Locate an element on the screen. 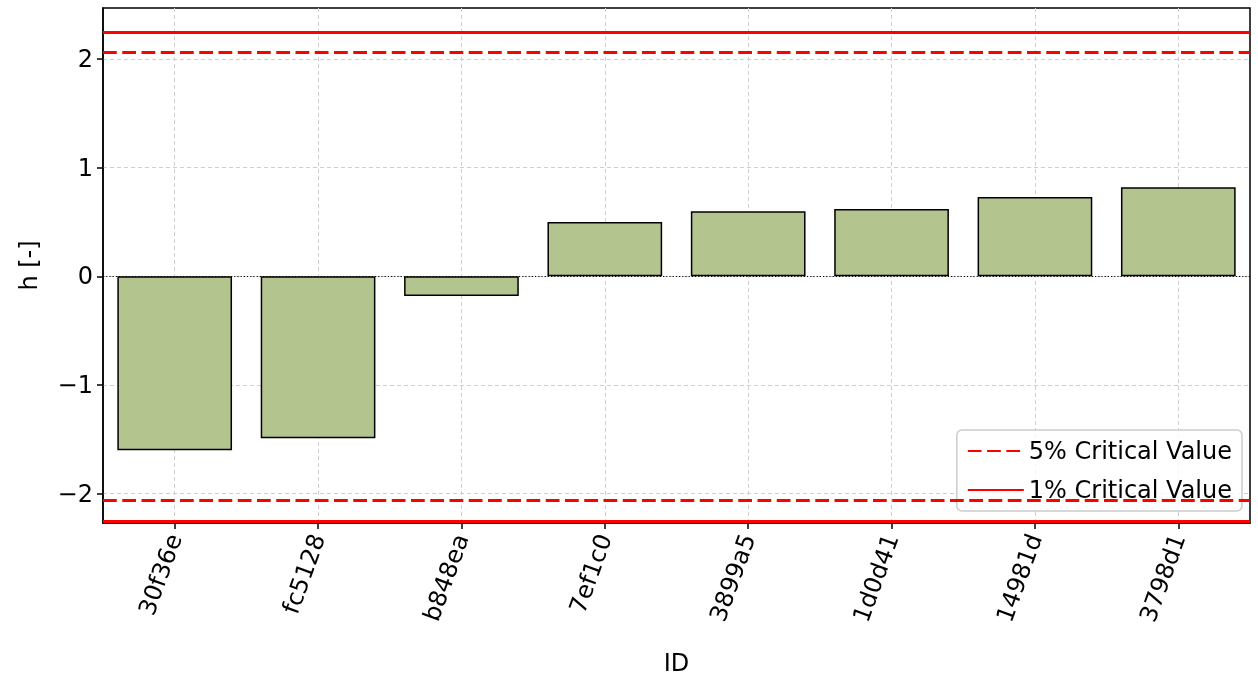 The height and width of the screenshot is (684, 1258). y-tick-label: 0 is located at coordinates (85, 276).